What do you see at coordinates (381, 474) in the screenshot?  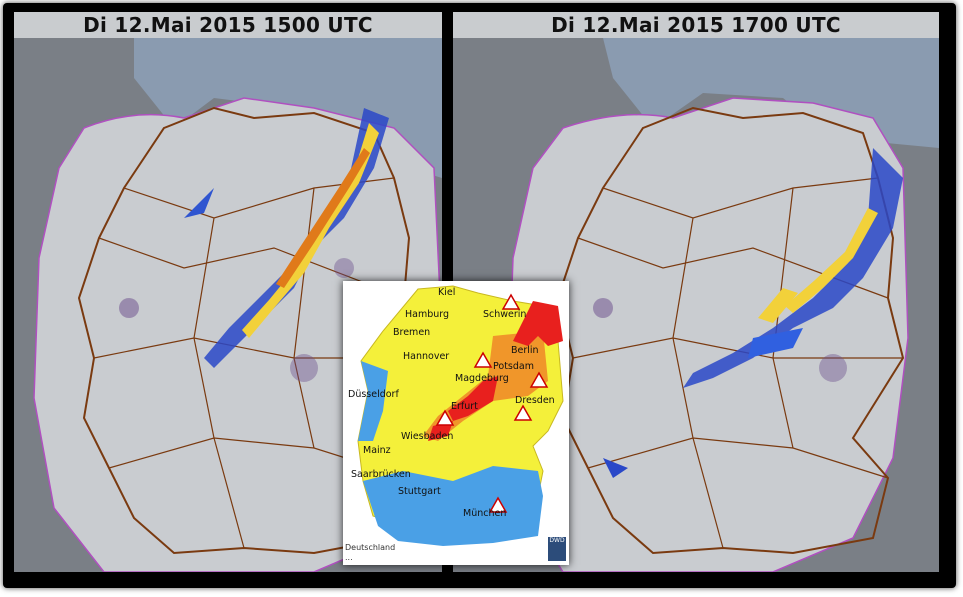 I see `city-label: Saarbrücken` at bounding box center [381, 474].